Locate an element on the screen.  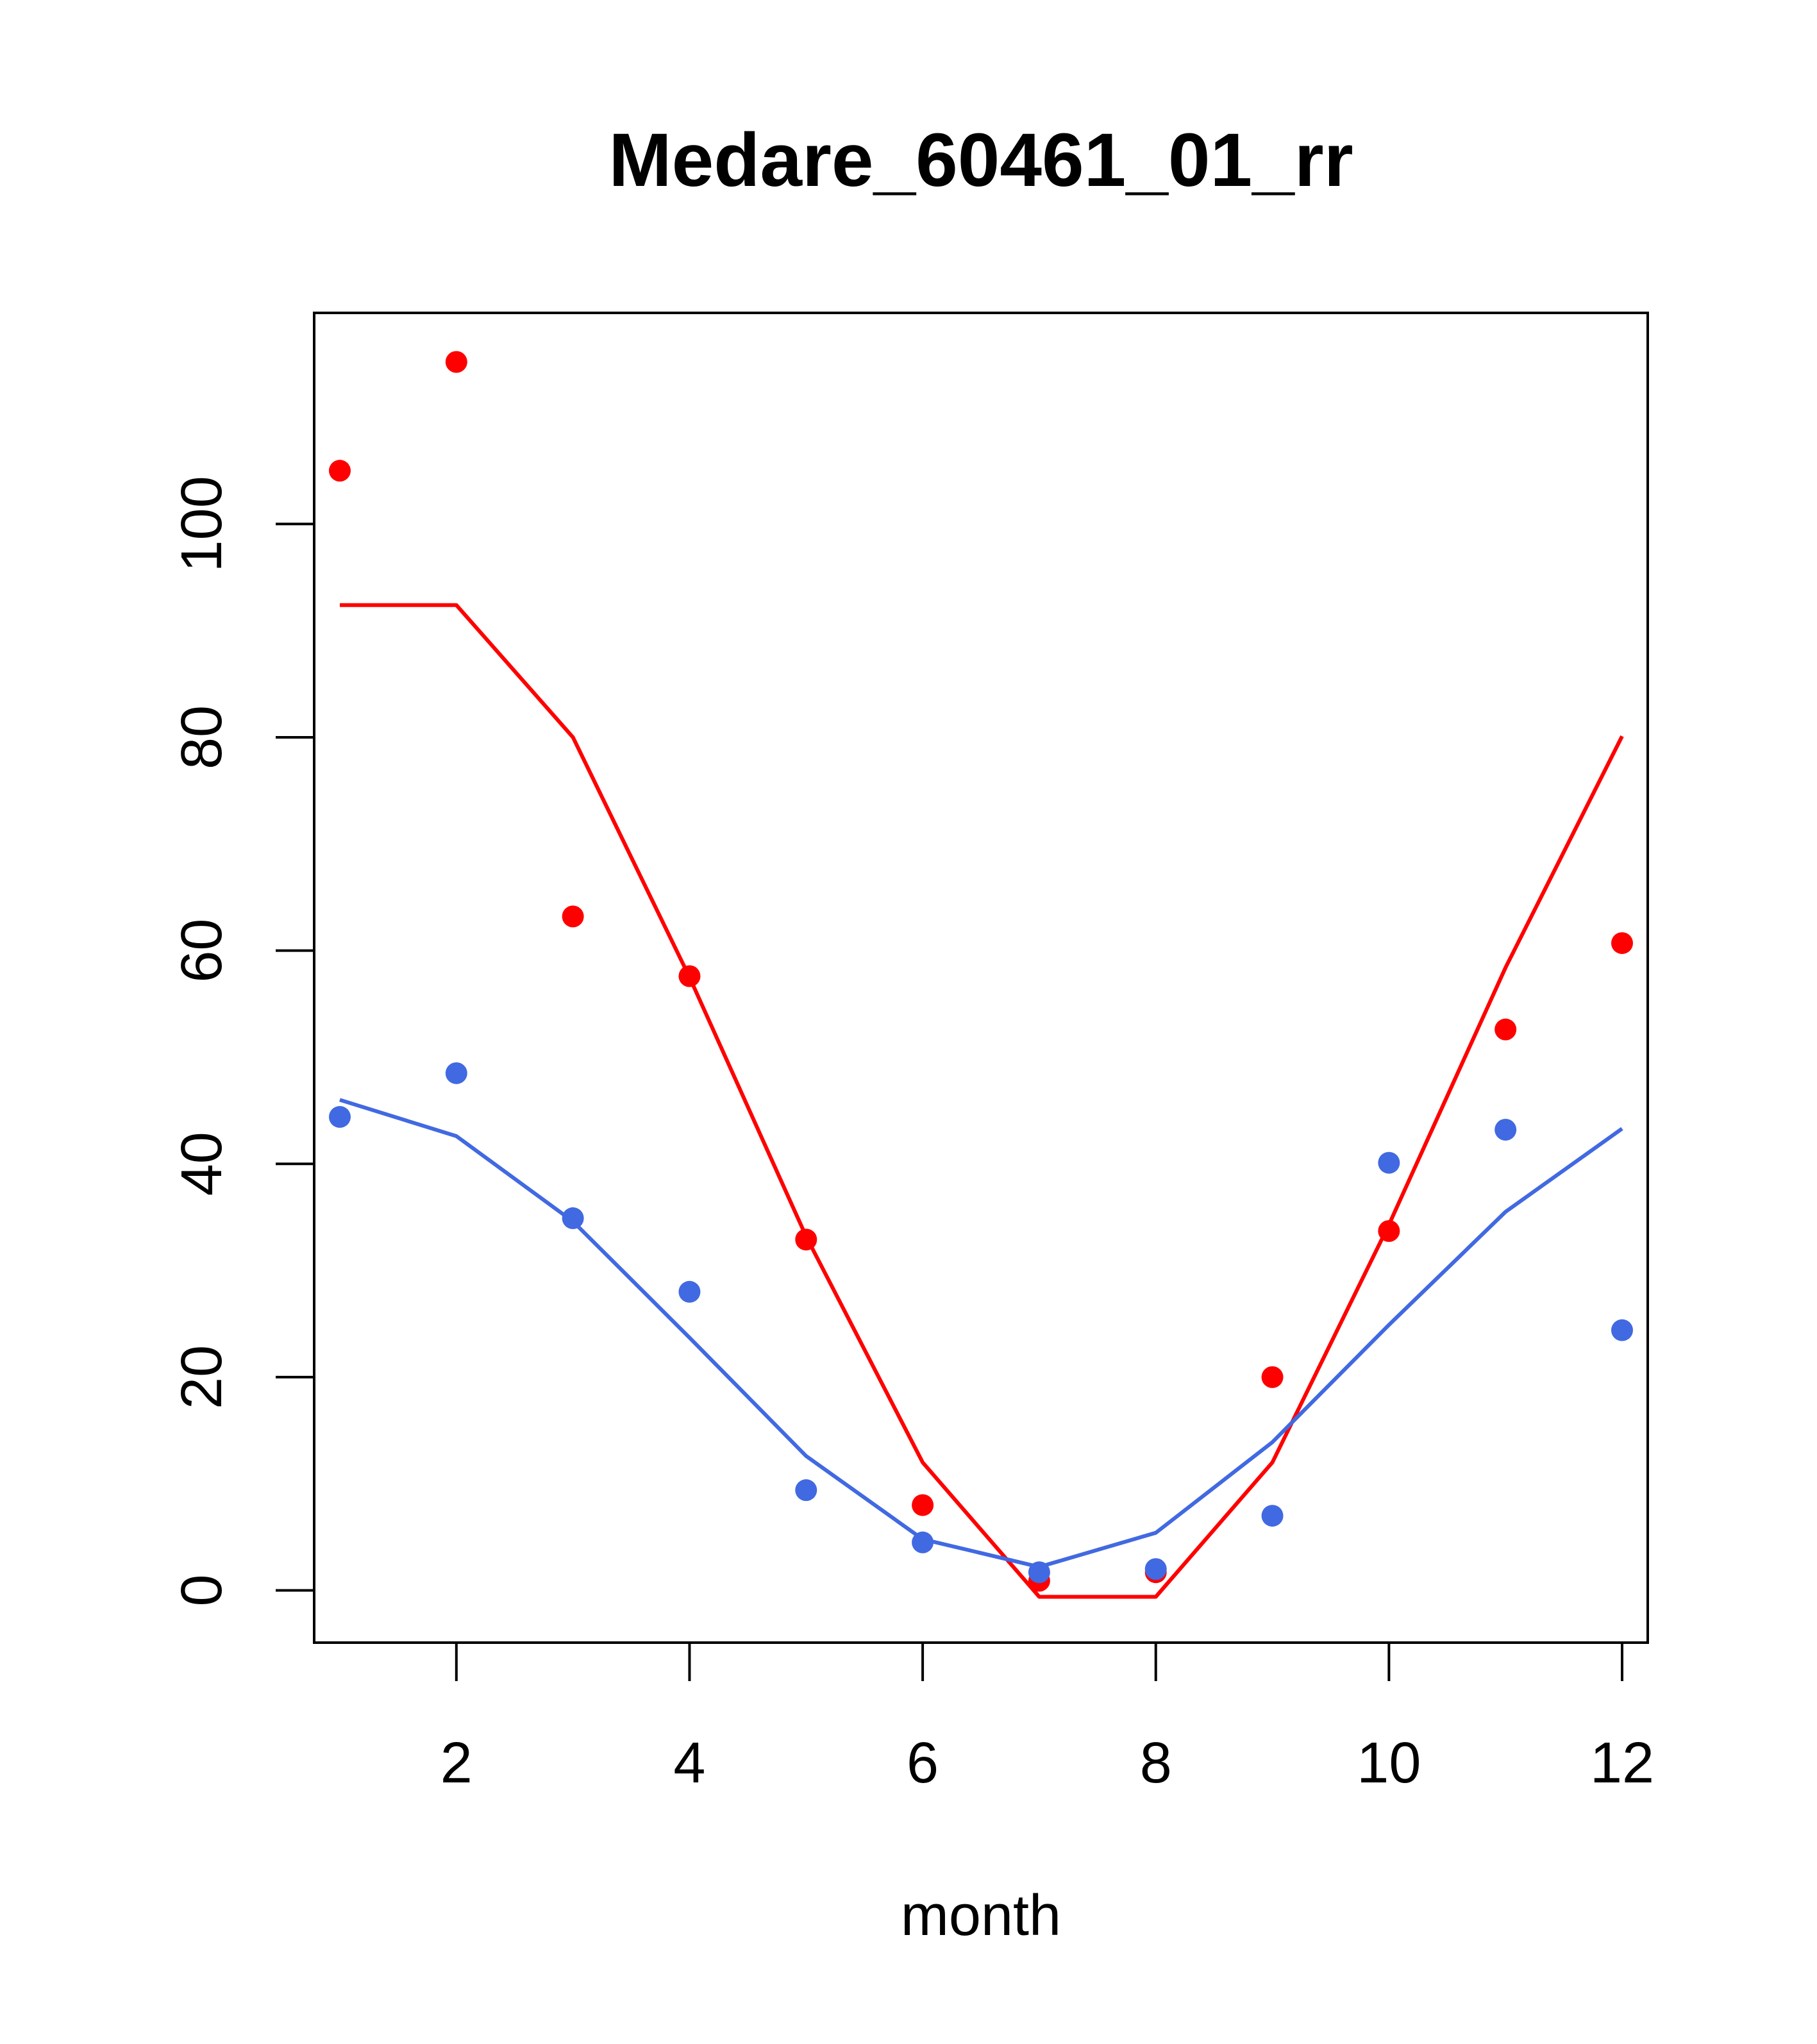
y-tick-label: 80 is located at coordinates (202, 737).